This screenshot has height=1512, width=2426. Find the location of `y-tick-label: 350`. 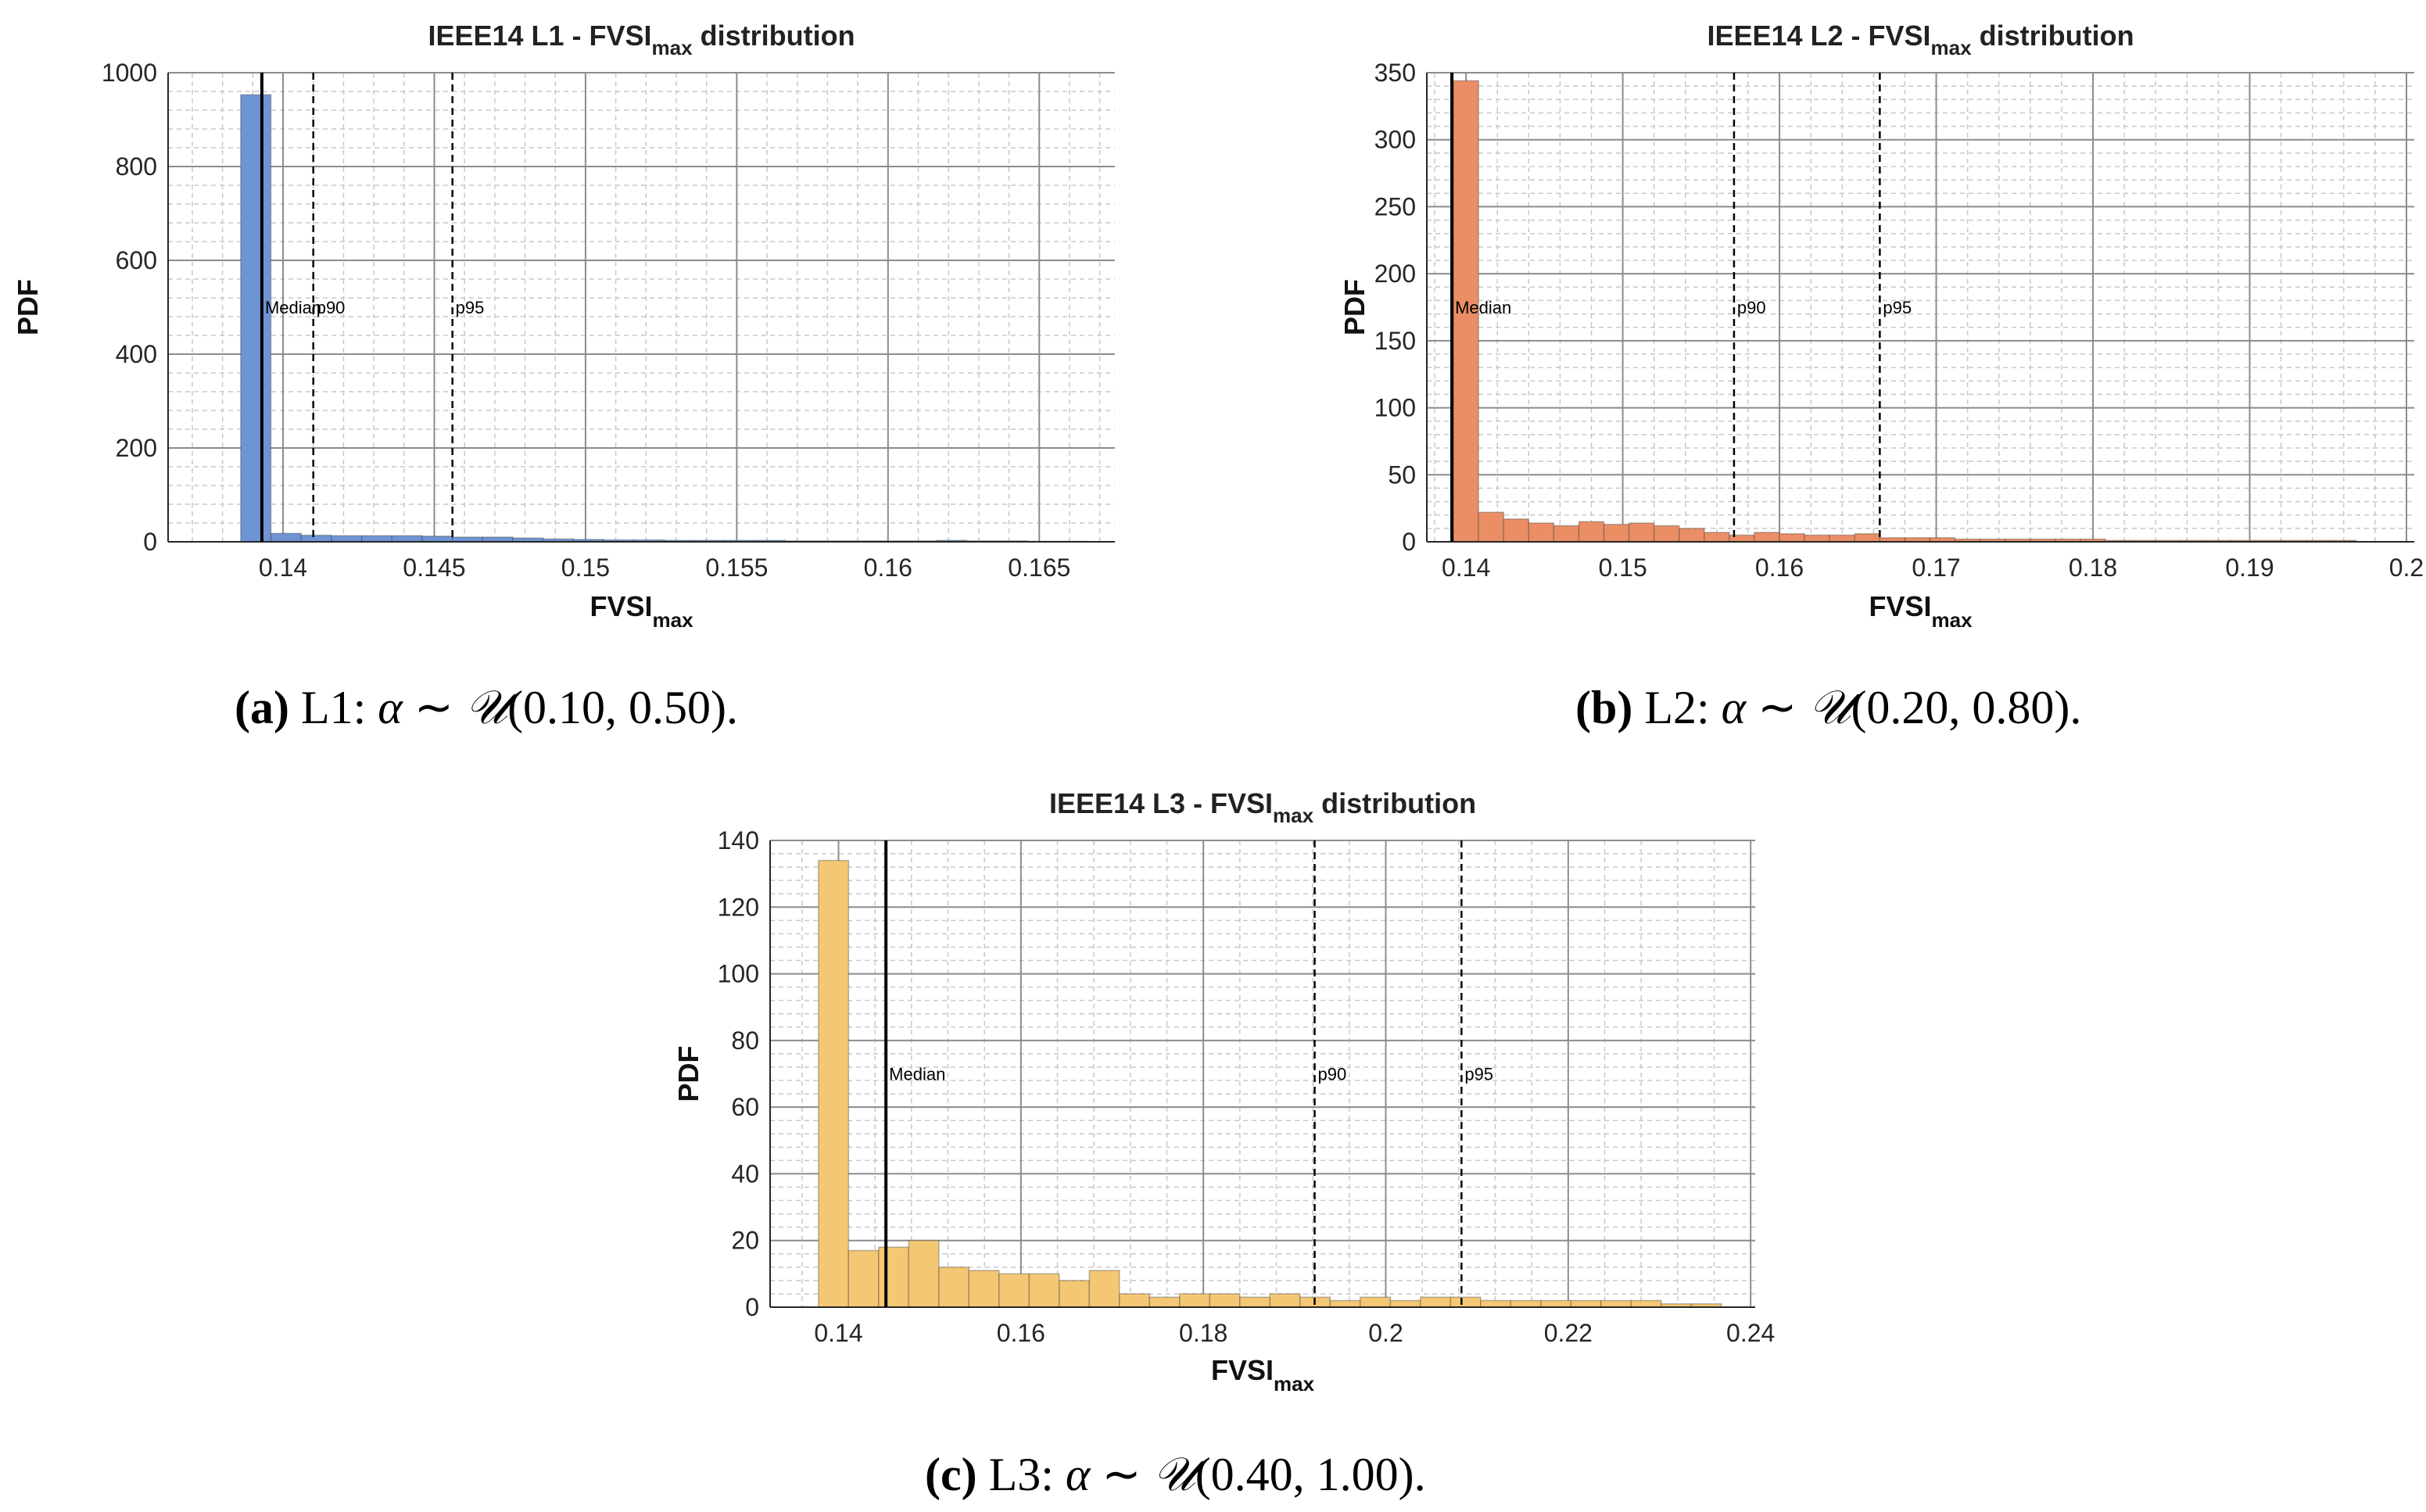

y-tick-label: 350 is located at coordinates (1395, 73).